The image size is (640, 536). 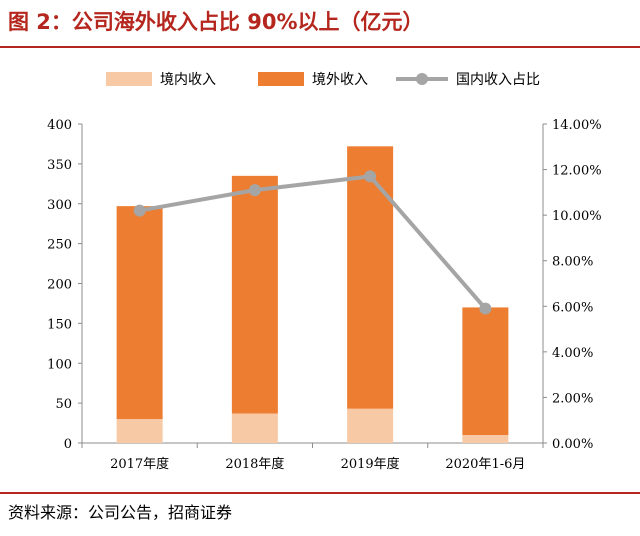 I want to click on y-tick-label-left: 50, so click(x=63, y=404).